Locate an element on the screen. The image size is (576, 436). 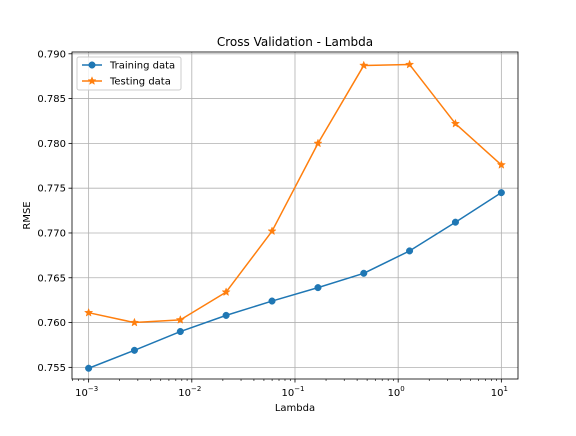
x-tick-label: 10⁻² is located at coordinates (189, 392).